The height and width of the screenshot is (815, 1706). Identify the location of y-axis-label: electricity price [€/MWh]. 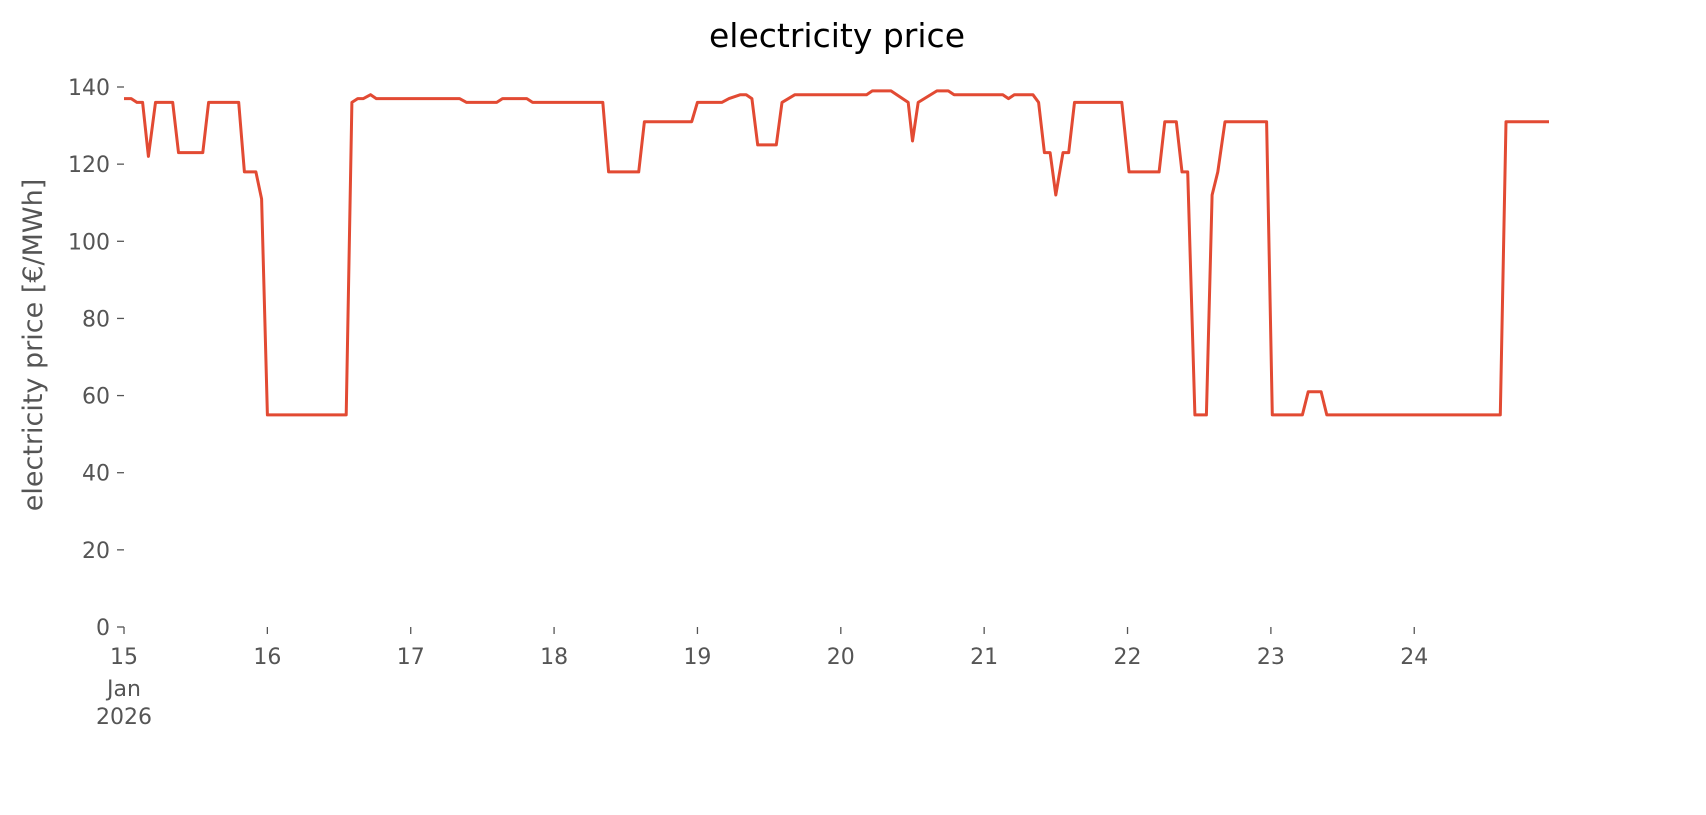
(33, 345).